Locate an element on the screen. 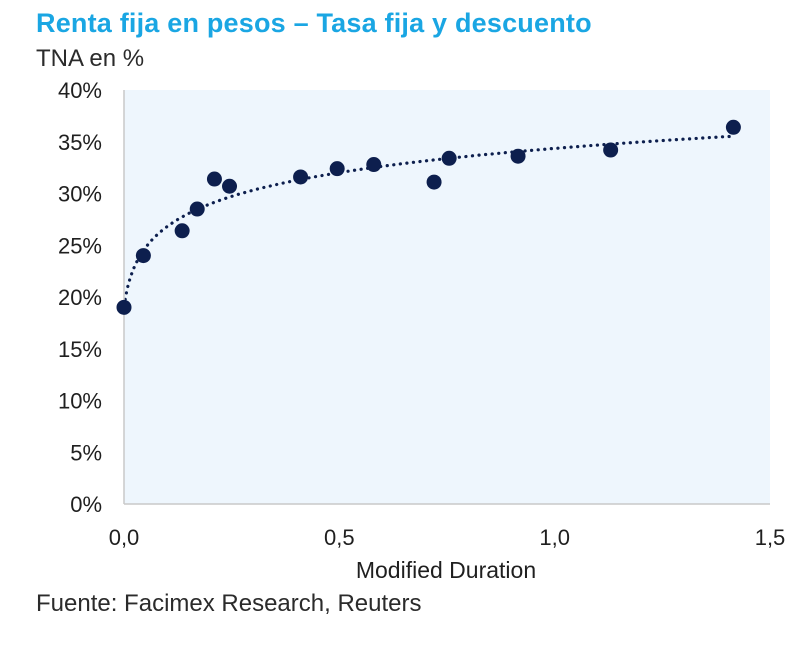  source-note: Fuente: Facimex Research, Reuters is located at coordinates (229, 603).